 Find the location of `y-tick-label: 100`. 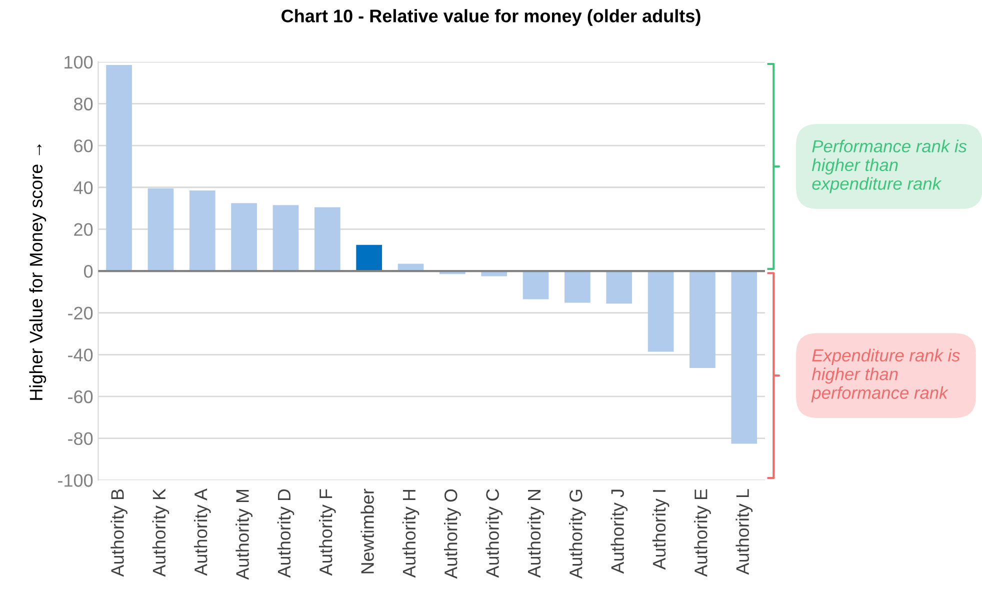

y-tick-label: 100 is located at coordinates (78, 62).